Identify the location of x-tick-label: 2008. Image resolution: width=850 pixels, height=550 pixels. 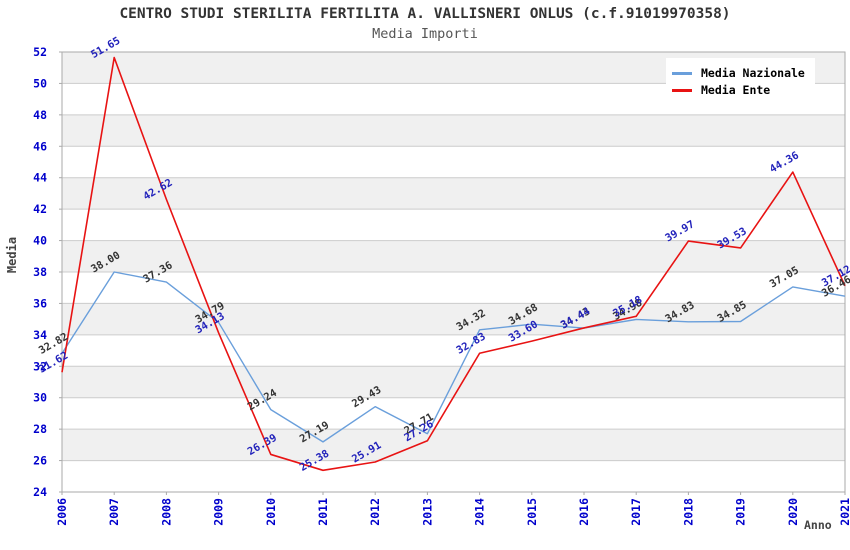
(166, 512).